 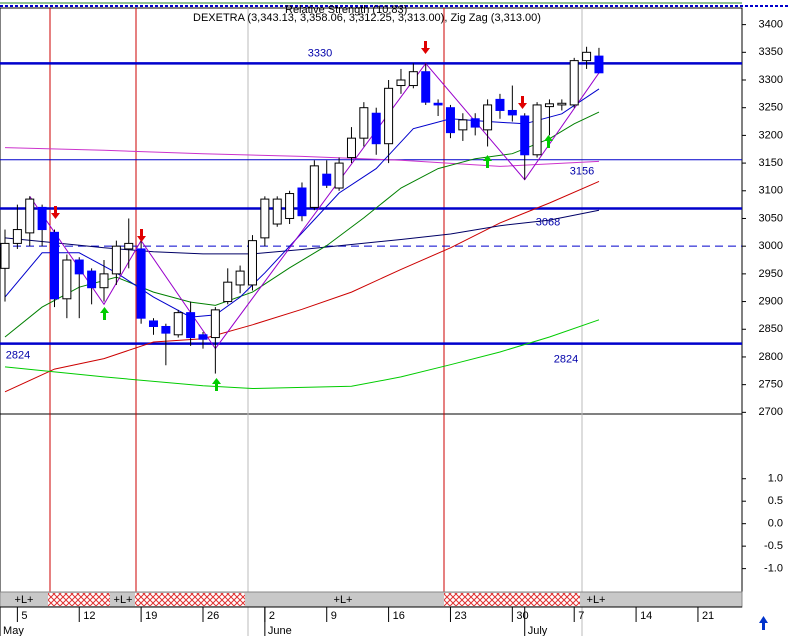 I want to click on subtitle: Relative Strength (10.83), so click(x=346, y=10).